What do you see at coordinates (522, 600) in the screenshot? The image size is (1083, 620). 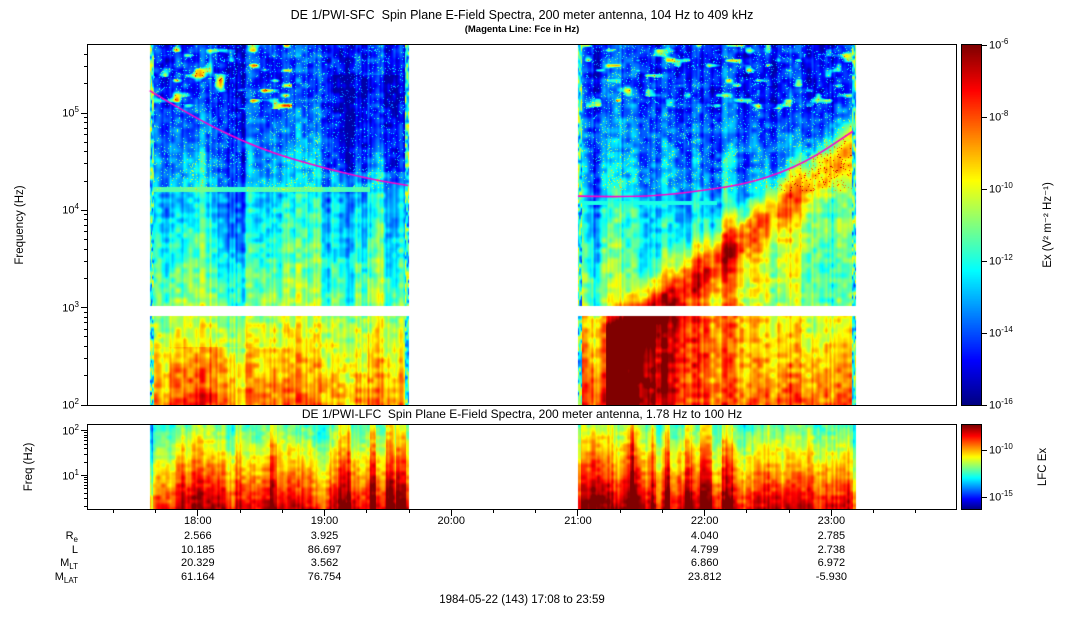 I see `footer-date-range: 1984-05-22 (143) 17:08 to 23:59` at bounding box center [522, 600].